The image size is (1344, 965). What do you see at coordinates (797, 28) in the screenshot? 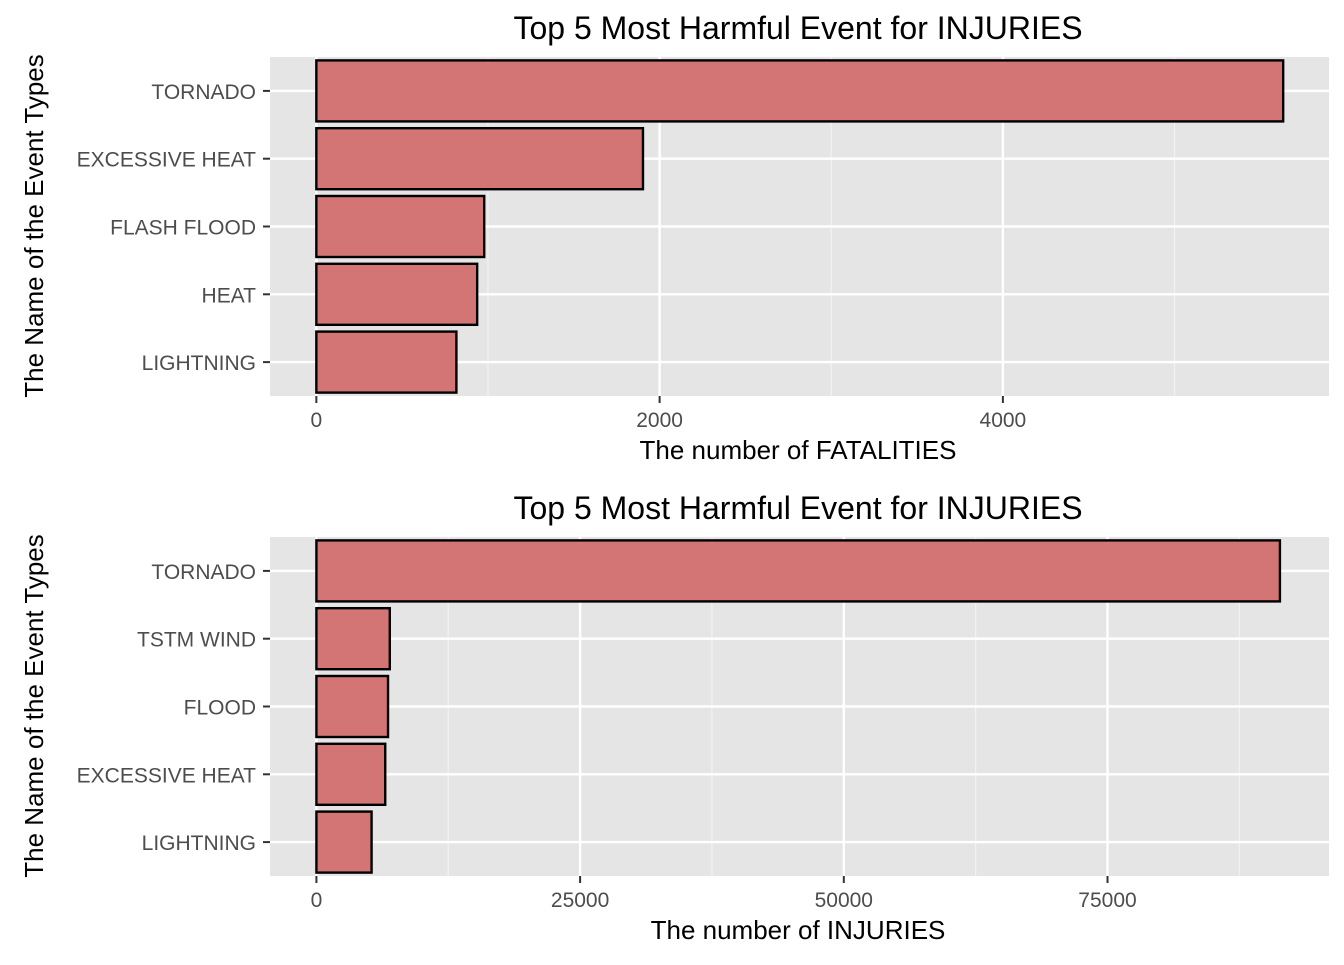
I see `chart-1-title: Top 5 Most Harmful Event for INJURIES` at bounding box center [797, 28].